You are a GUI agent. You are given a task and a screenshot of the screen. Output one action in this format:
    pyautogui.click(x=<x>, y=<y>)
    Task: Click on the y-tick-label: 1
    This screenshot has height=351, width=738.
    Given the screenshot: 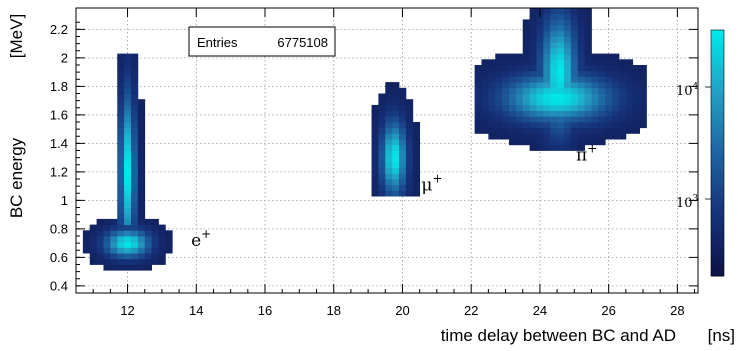 What is the action you would take?
    pyautogui.click(x=64, y=200)
    